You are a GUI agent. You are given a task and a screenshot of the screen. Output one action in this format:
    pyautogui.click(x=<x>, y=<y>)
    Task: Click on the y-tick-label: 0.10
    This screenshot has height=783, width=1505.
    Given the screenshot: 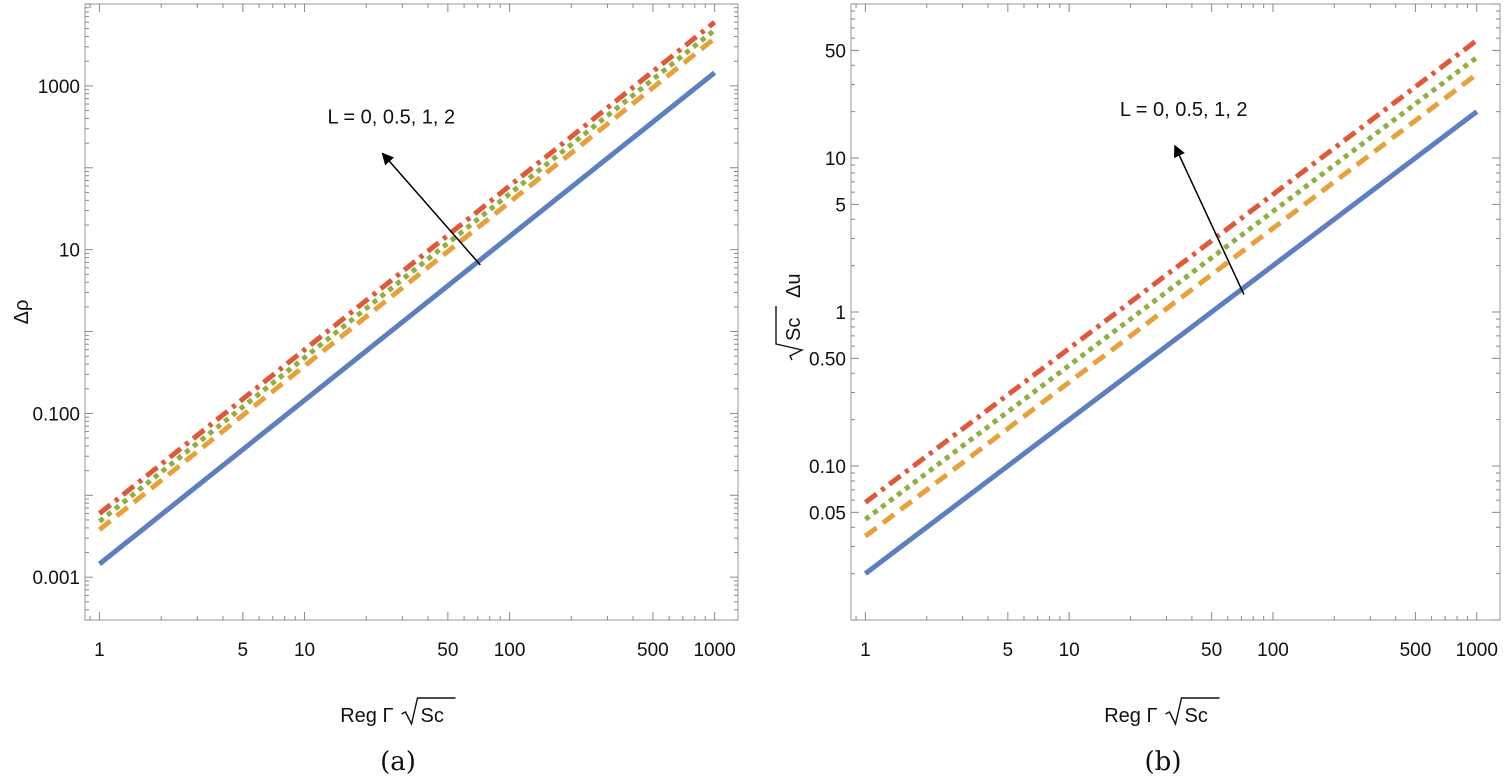 What is the action you would take?
    pyautogui.click(x=827, y=467)
    